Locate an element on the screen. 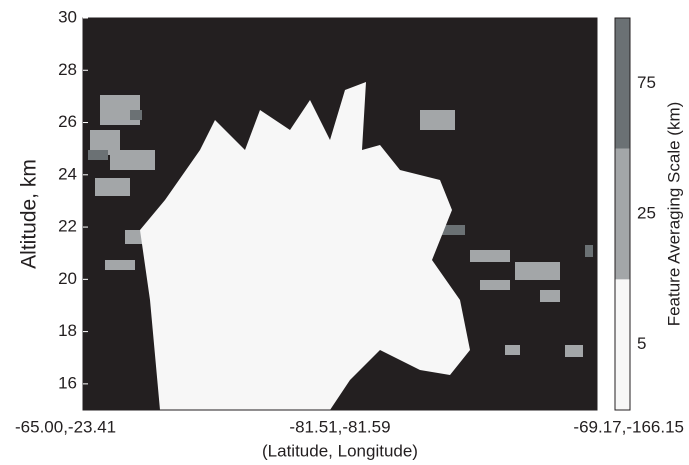 The image size is (689, 465). y-tick-label: 26 is located at coordinates (67, 121).